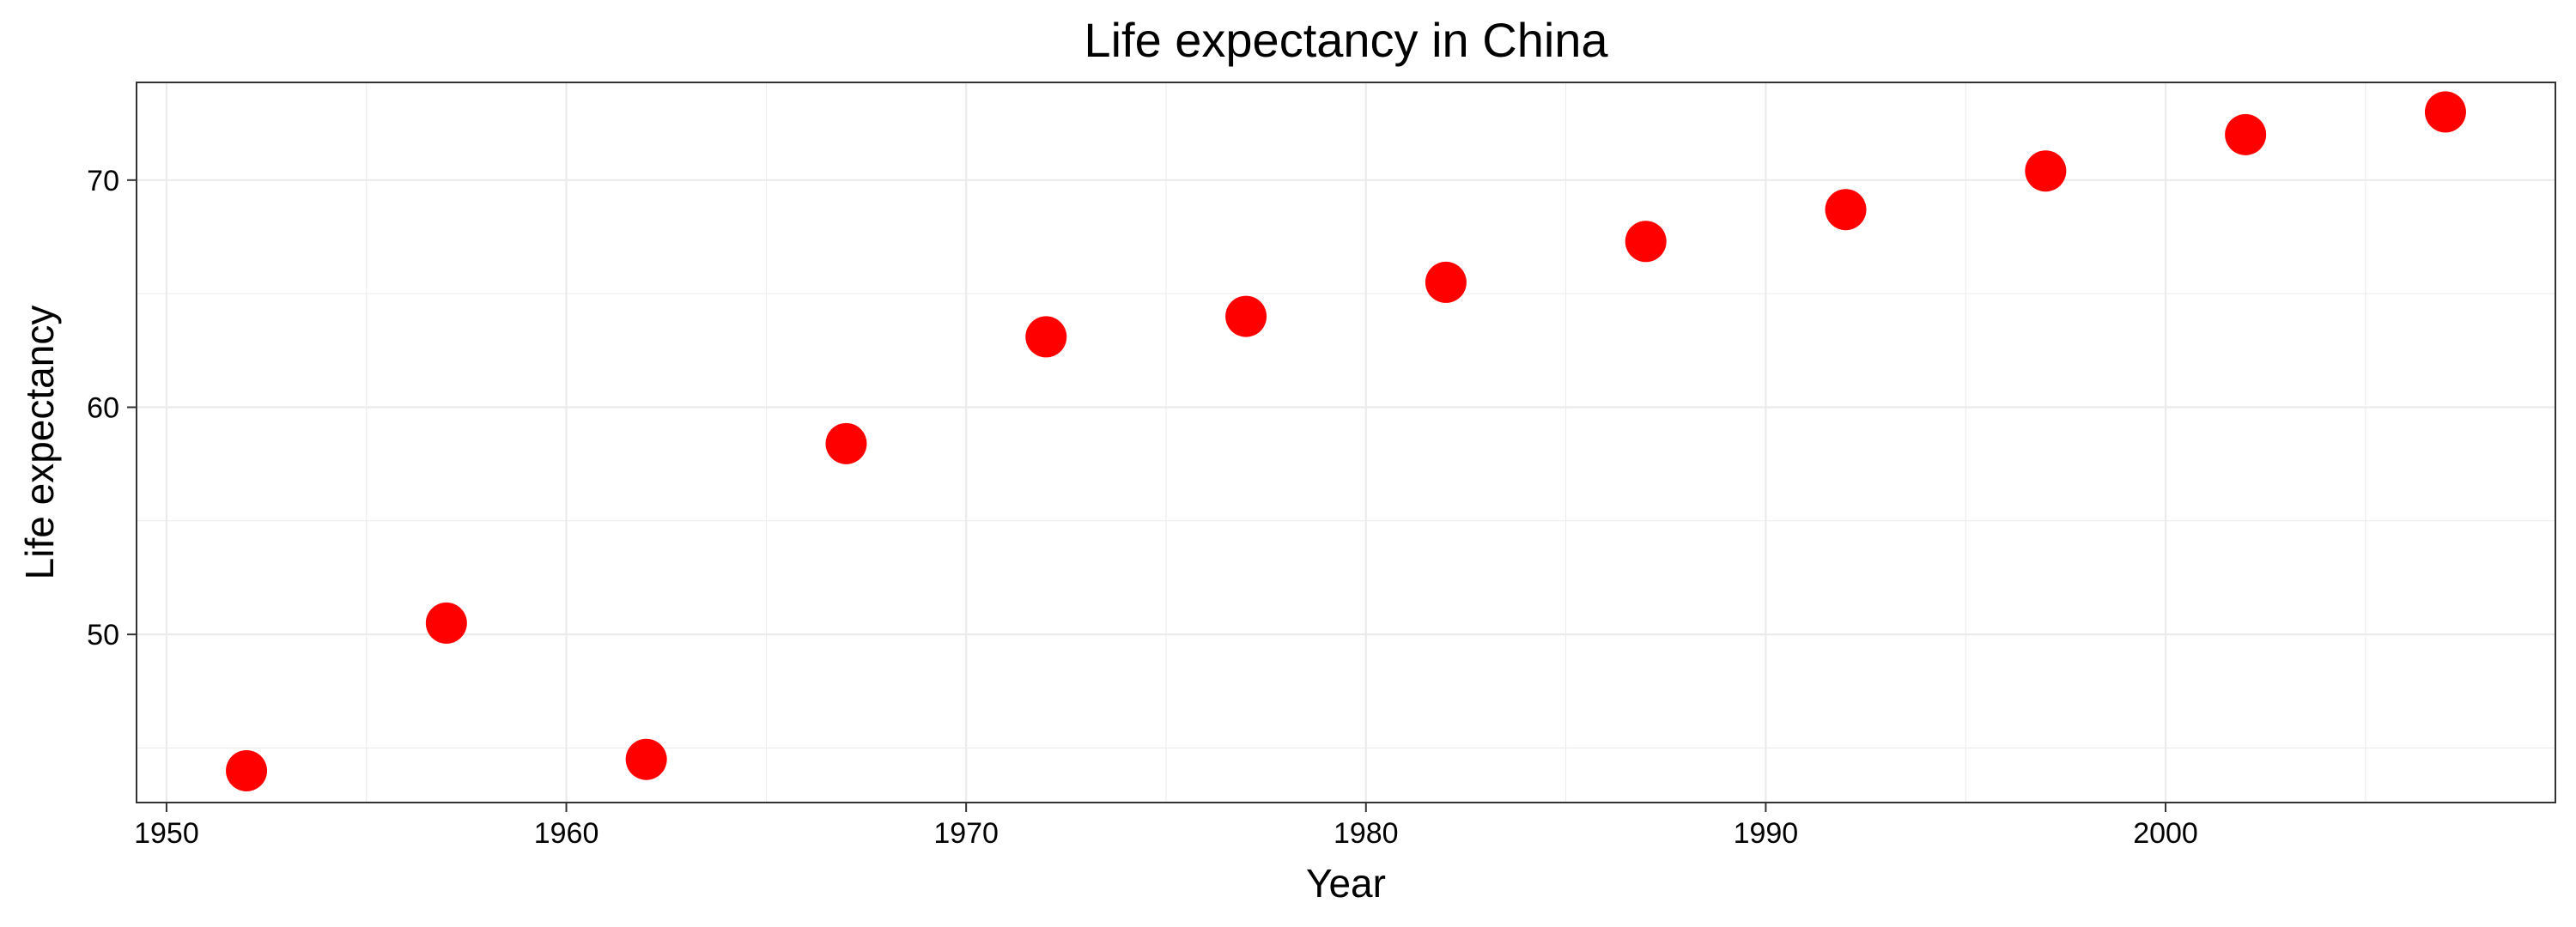  Describe the element at coordinates (1346, 40) in the screenshot. I see `chart-title: Life expectancy in China` at that location.